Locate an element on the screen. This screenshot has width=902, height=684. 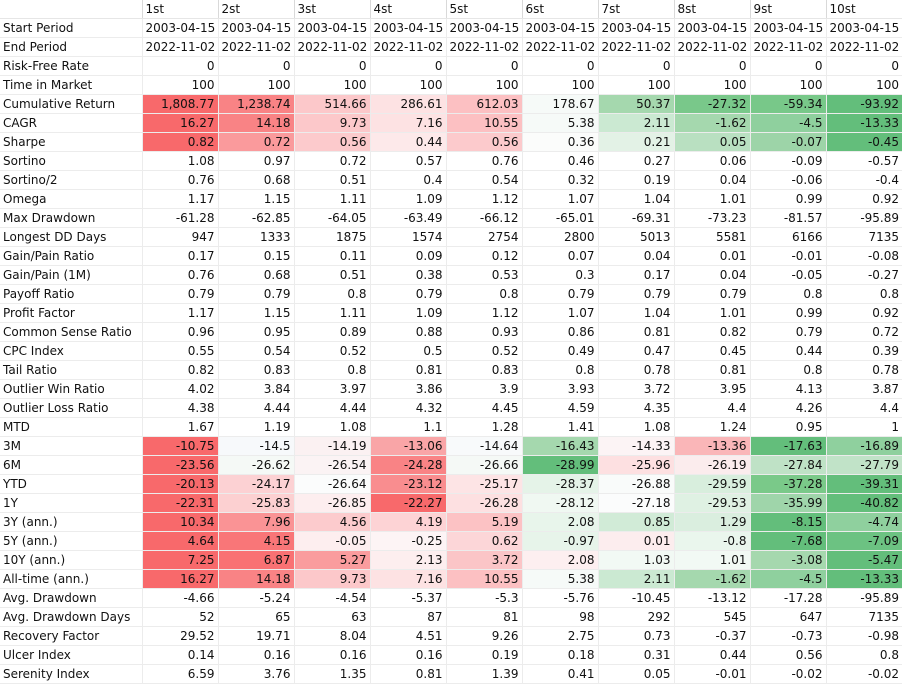
table-cell: 1.11 is located at coordinates (331, 199).